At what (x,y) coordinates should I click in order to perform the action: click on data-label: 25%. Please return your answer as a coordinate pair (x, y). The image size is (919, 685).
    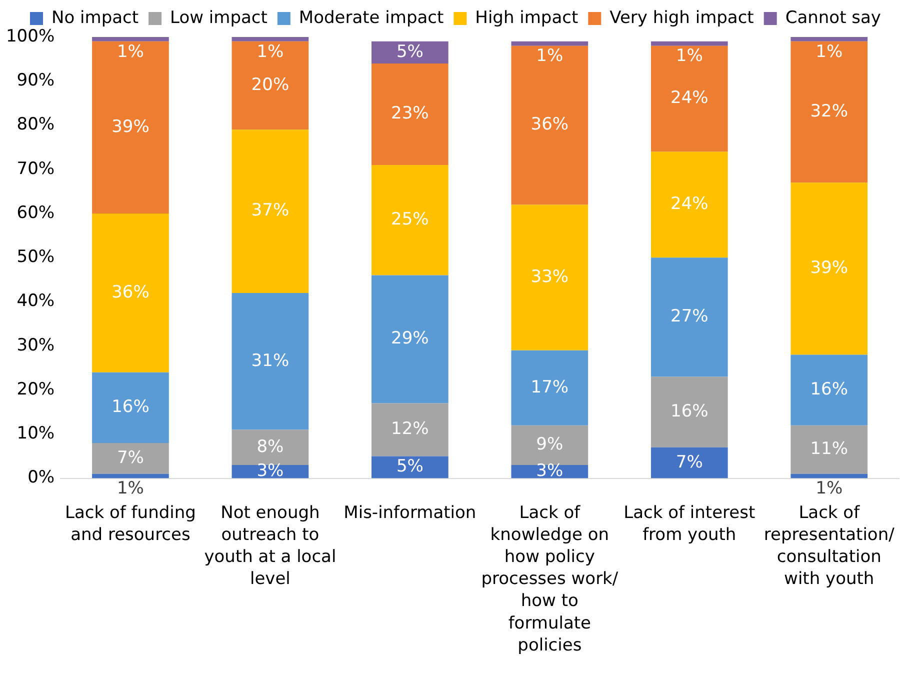
    Looking at the image, I should click on (410, 220).